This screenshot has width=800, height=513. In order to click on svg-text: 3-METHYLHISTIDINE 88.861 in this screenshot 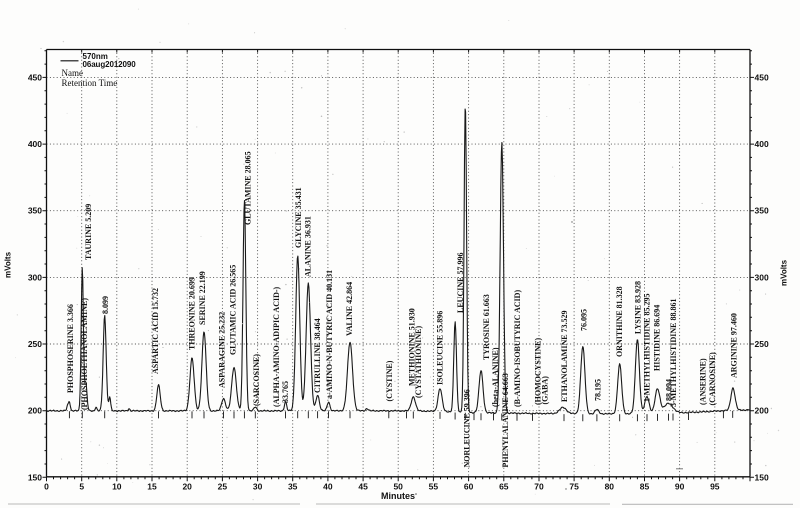, I will do `click(673, 353)`.